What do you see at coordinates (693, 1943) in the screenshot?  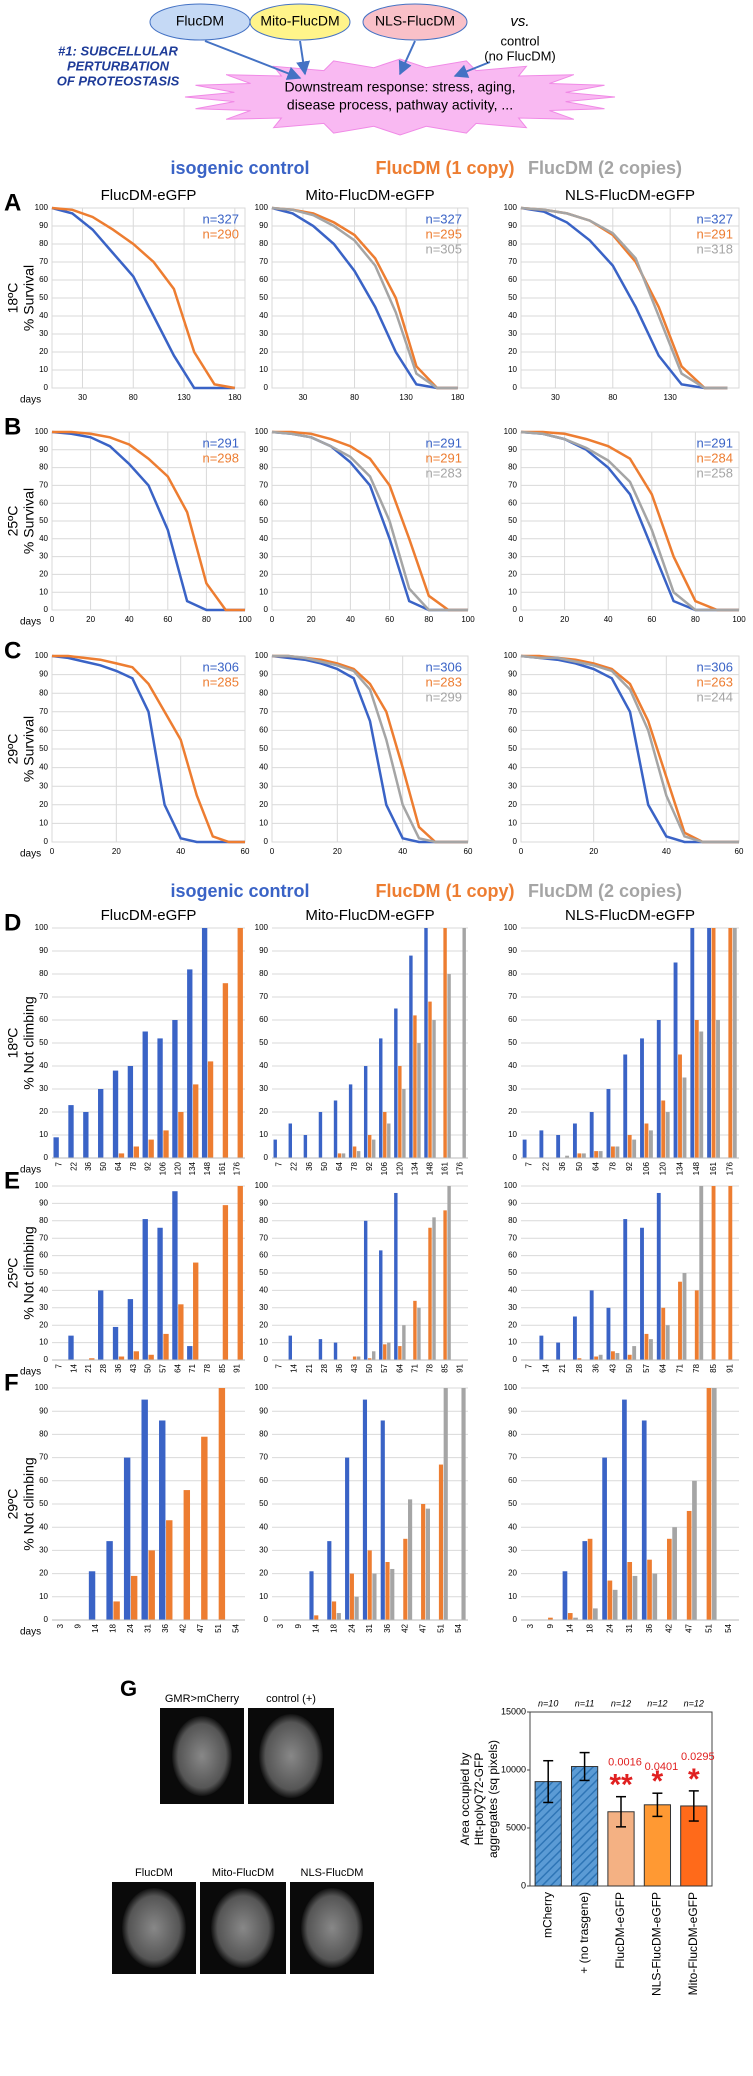 I see `x-tick-label: Mito-FlucDM-eGFP` at bounding box center [693, 1943].